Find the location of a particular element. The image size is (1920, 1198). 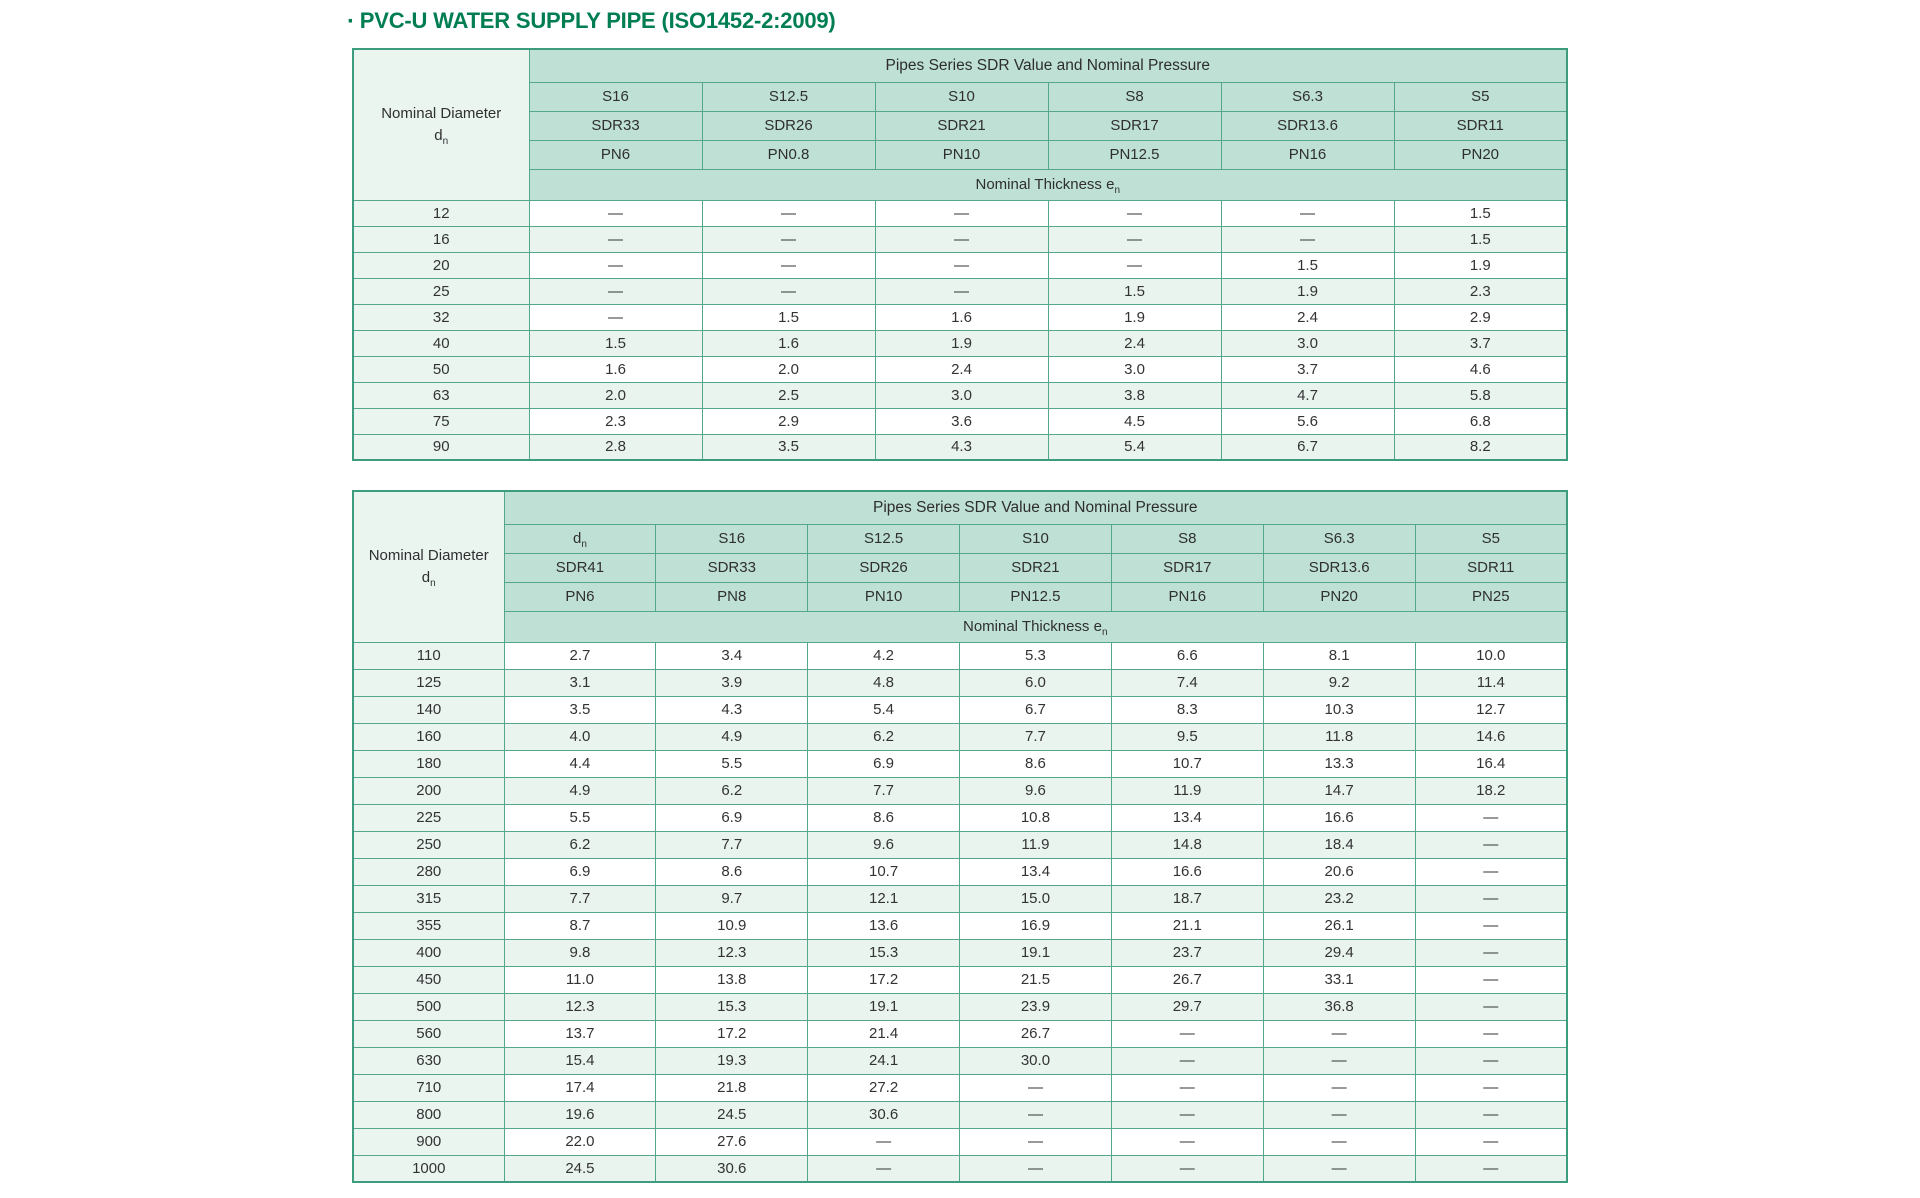

thickness-value-cell: 23.9 is located at coordinates (1035, 1006).